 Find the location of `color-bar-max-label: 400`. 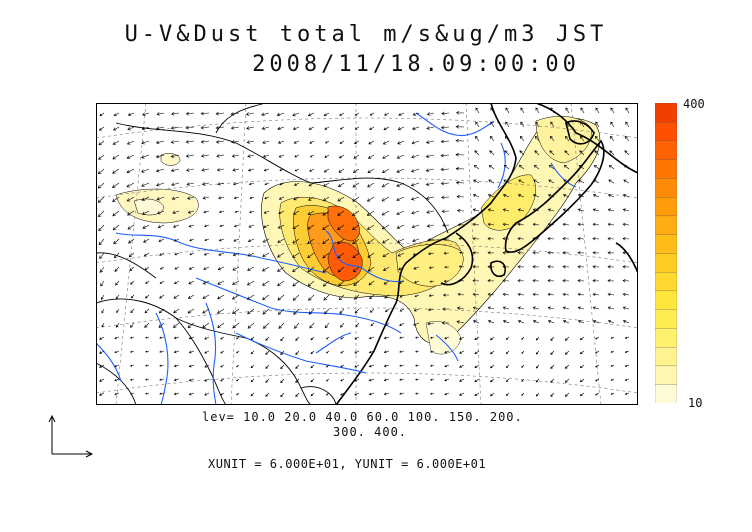

color-bar-max-label: 400 is located at coordinates (694, 104).